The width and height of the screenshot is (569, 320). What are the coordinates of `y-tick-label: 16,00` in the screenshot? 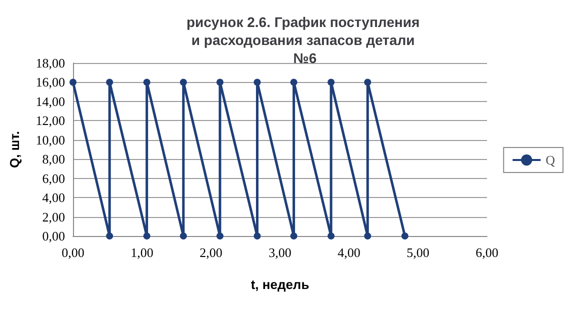 It's located at (50, 82).